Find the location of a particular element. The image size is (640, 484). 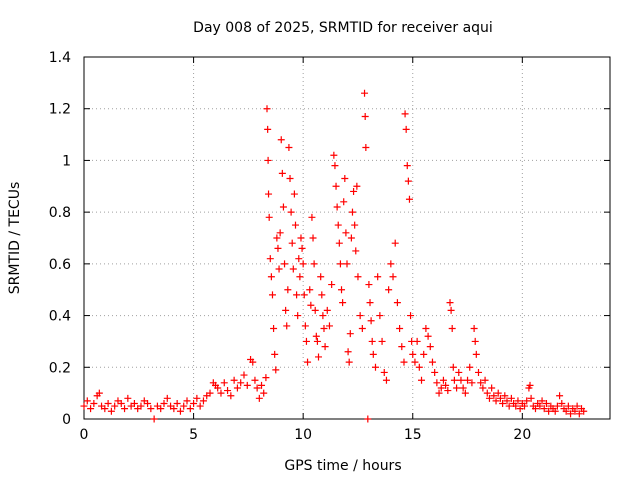

x-tick-label: 5 is located at coordinates (193, 435).